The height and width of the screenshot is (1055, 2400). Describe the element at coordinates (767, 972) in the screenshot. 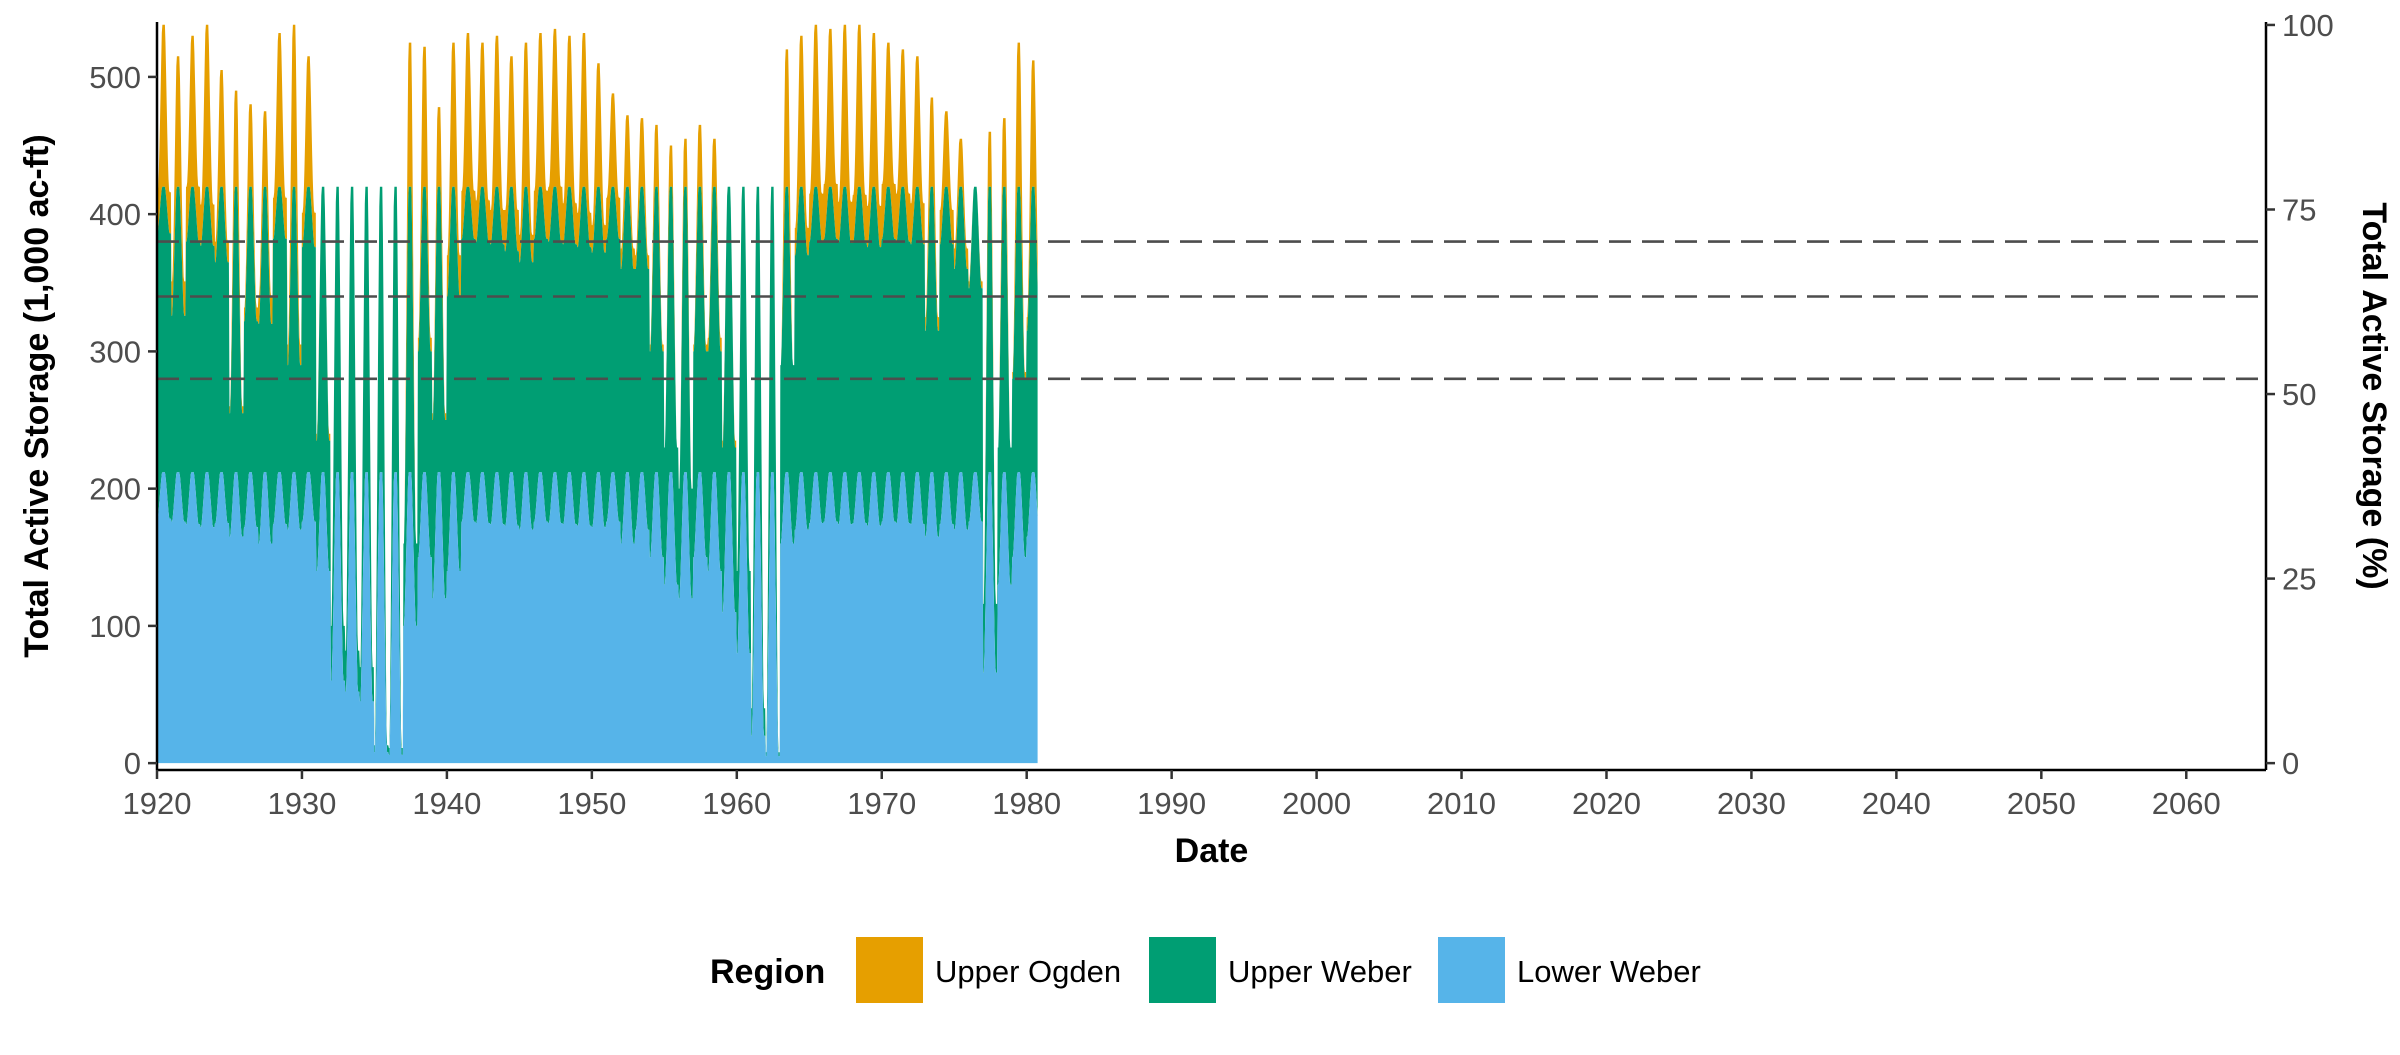

I see `legend-title: Region` at that location.